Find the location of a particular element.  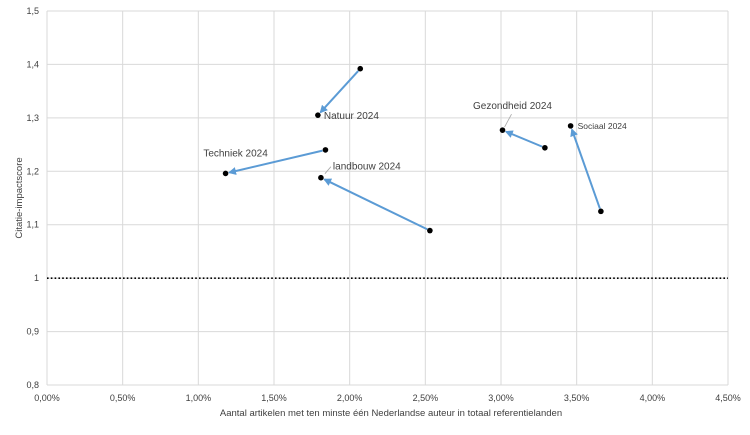

y-axis-label: Citatie-impactscore is located at coordinates (19, 197).